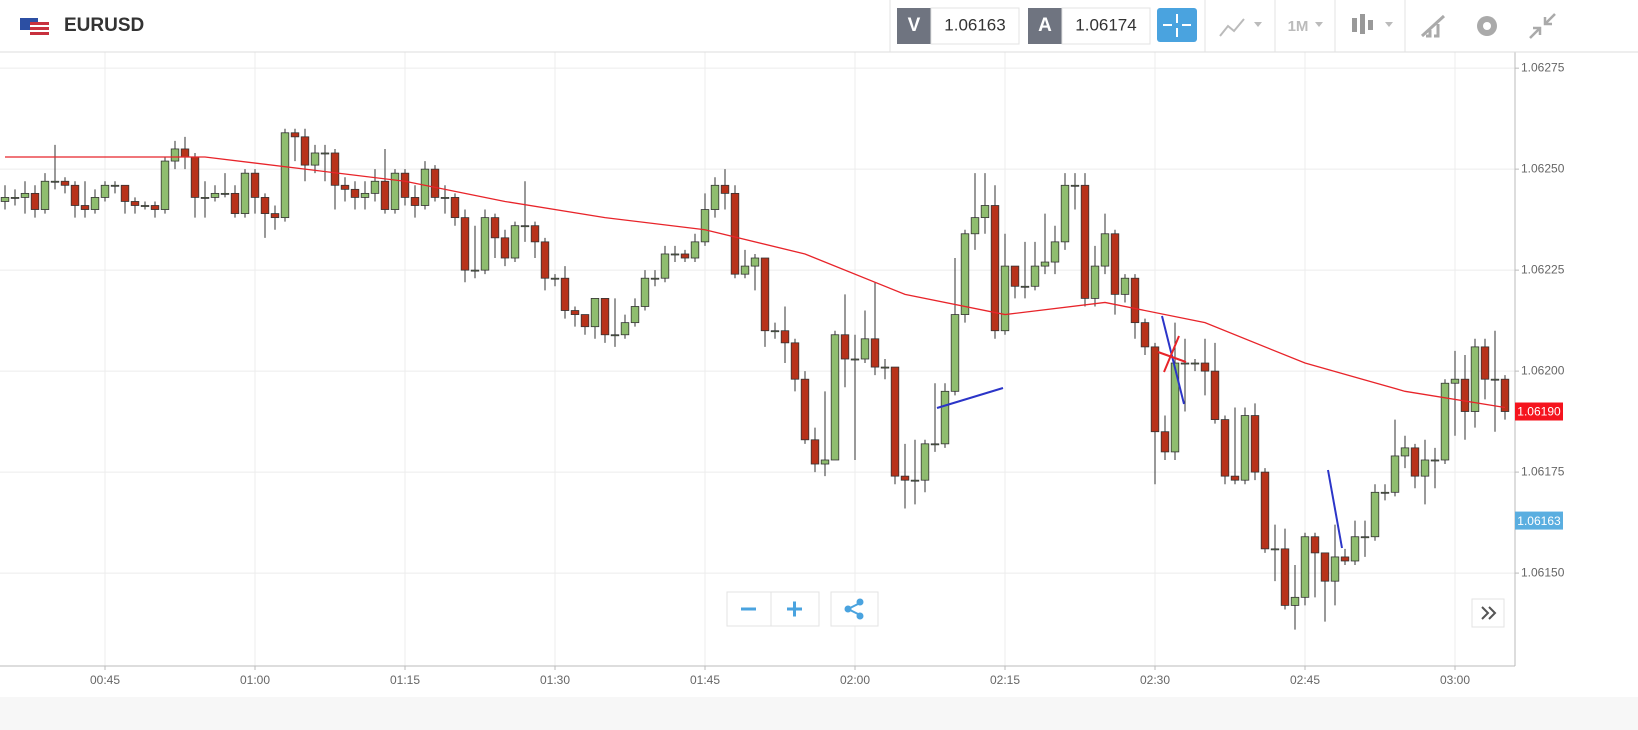 The height and width of the screenshot is (730, 1638). I want to click on buy-button, so click(1045, 26).